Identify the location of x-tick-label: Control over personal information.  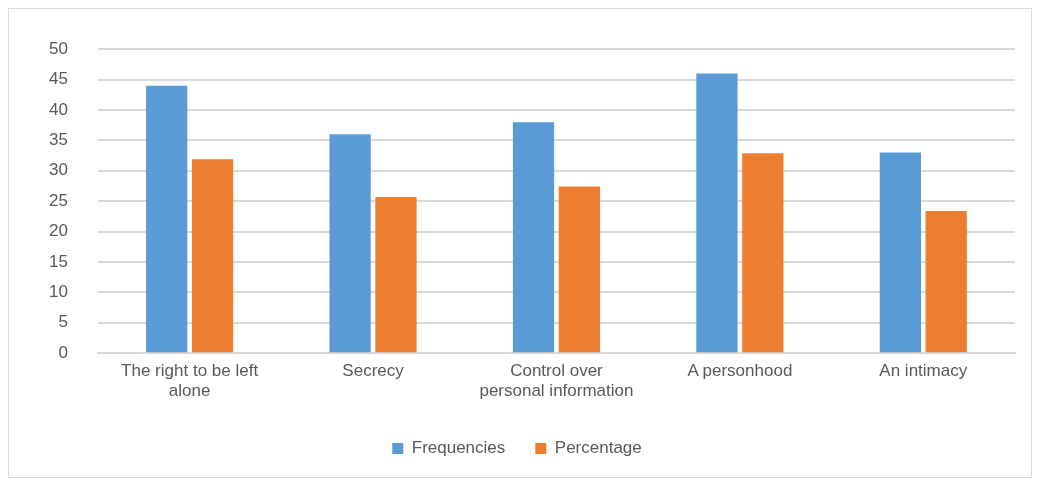
(556, 381).